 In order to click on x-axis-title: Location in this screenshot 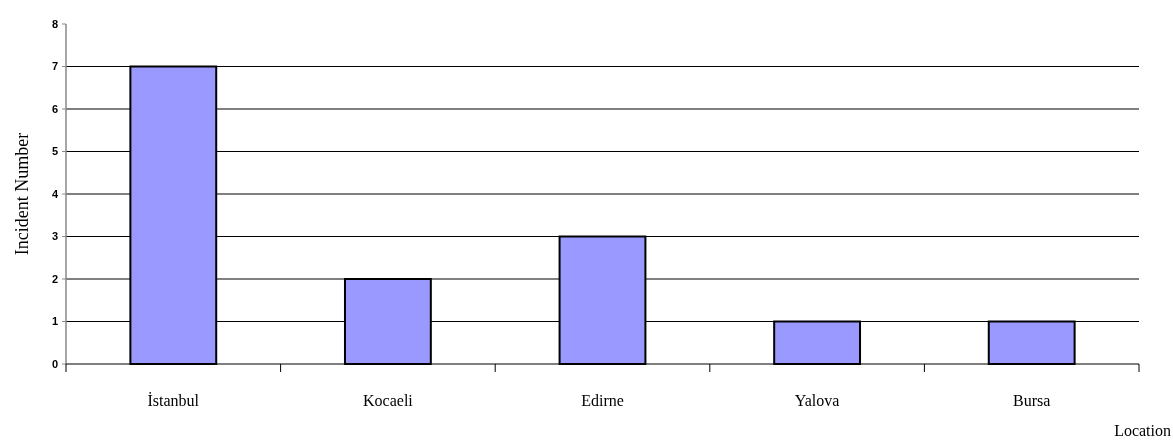, I will do `click(1142, 430)`.